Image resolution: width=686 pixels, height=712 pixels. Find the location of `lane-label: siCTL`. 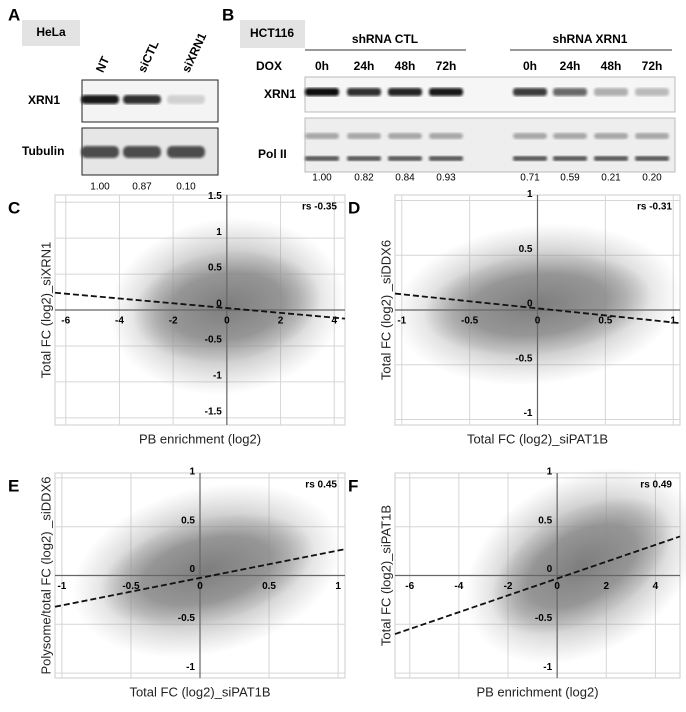

lane-label: siCTL is located at coordinates (148, 56).